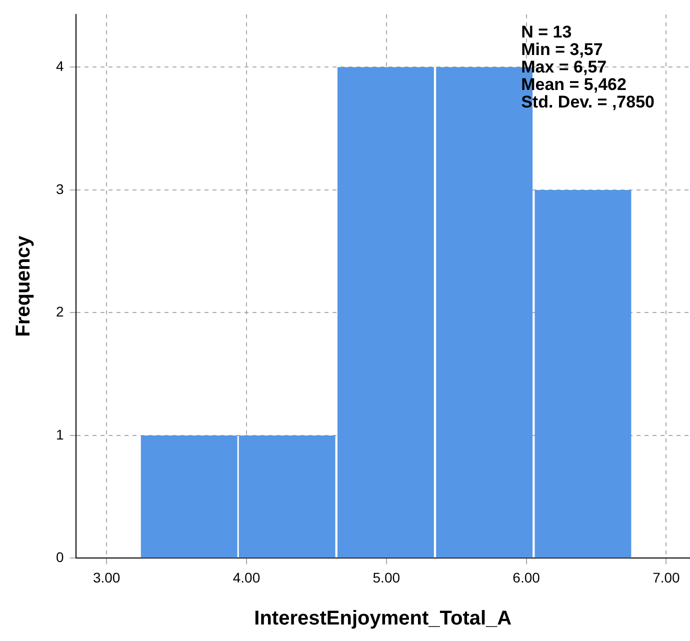 The height and width of the screenshot is (641, 690). I want to click on x-tick-label: 3.00, so click(106, 577).